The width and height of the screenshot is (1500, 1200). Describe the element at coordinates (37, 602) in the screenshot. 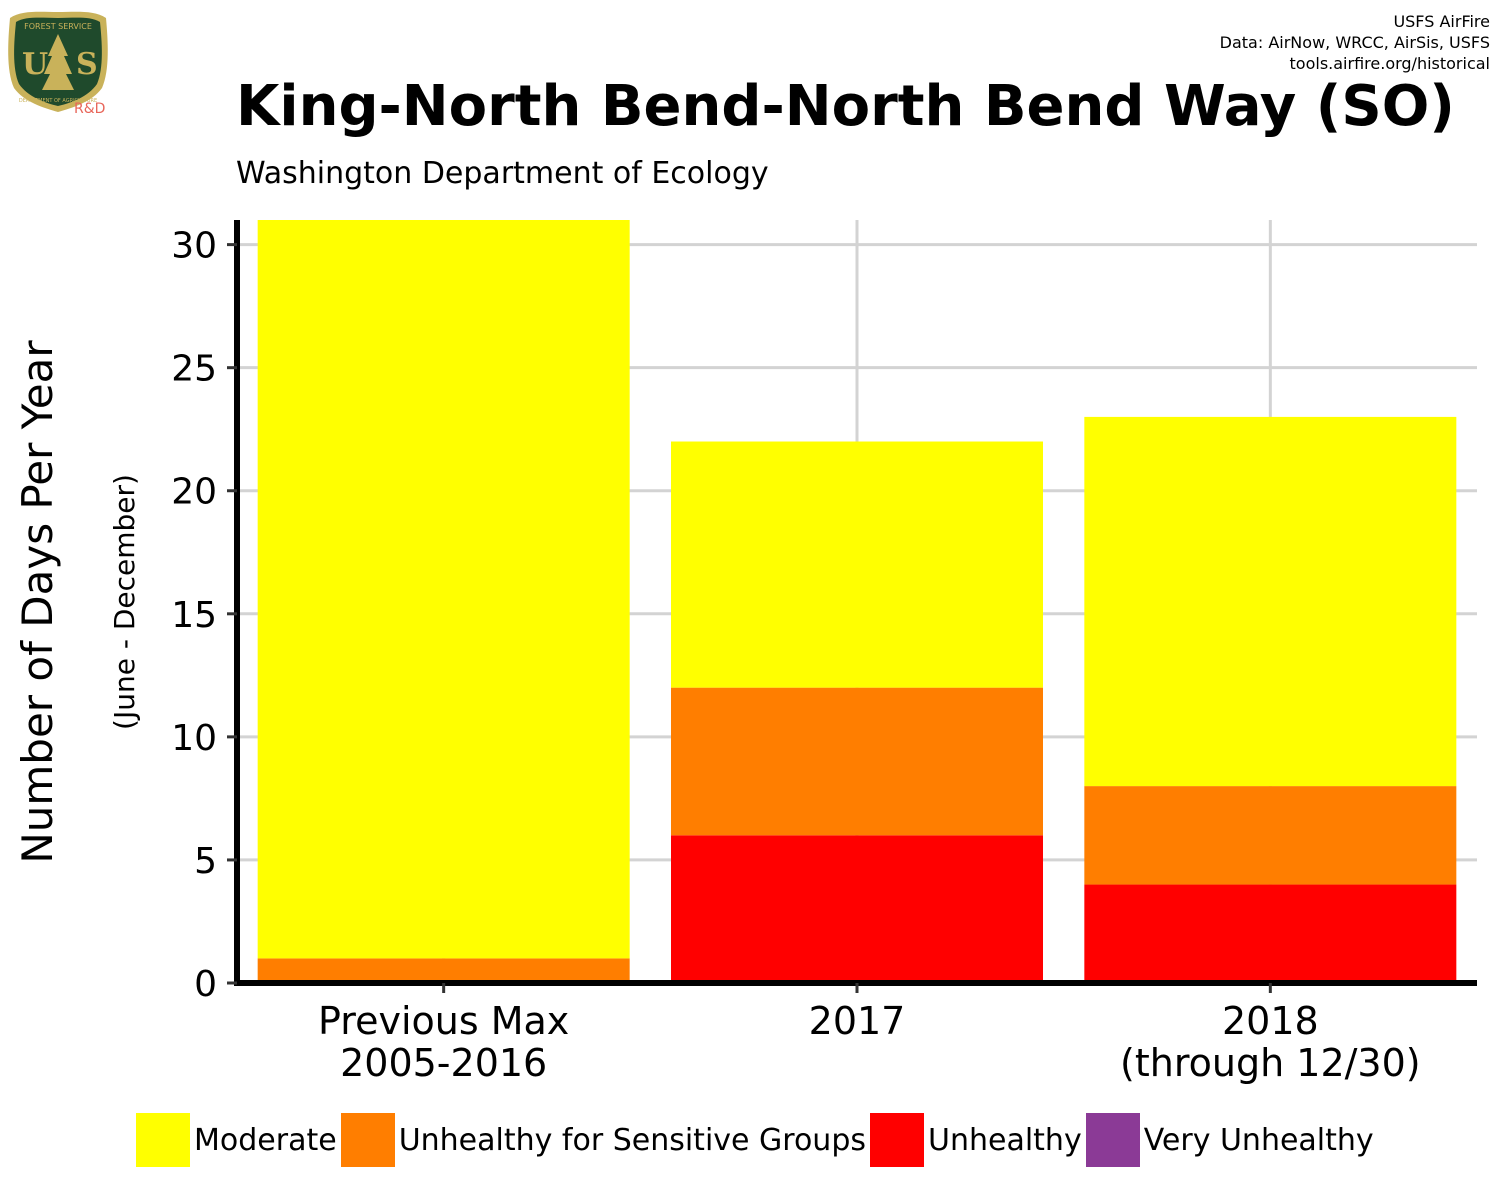

I see `y-axis-title: Number of Days Per Year` at that location.